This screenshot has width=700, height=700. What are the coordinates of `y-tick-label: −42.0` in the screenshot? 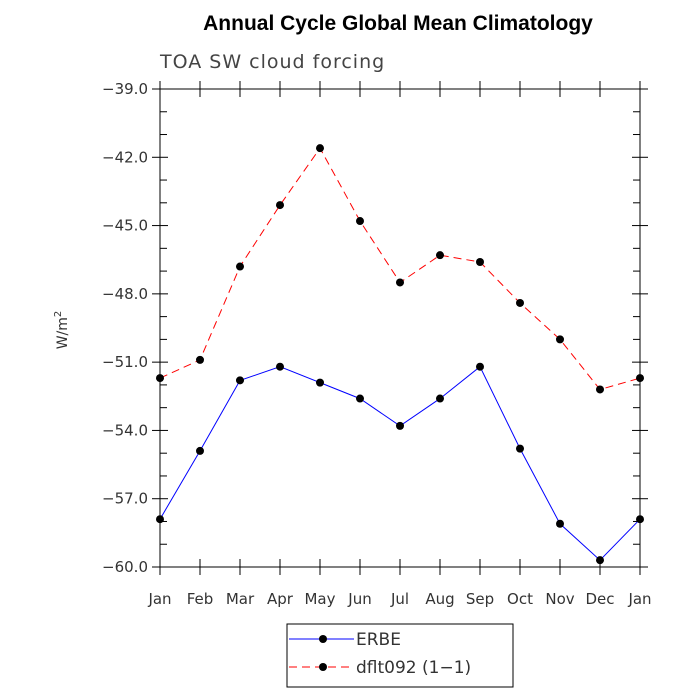 It's located at (125, 157).